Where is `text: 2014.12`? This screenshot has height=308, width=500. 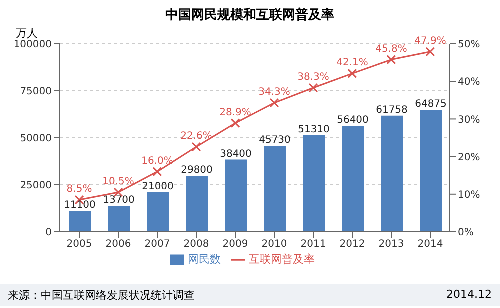 text: 2014.12 is located at coordinates (469, 294).